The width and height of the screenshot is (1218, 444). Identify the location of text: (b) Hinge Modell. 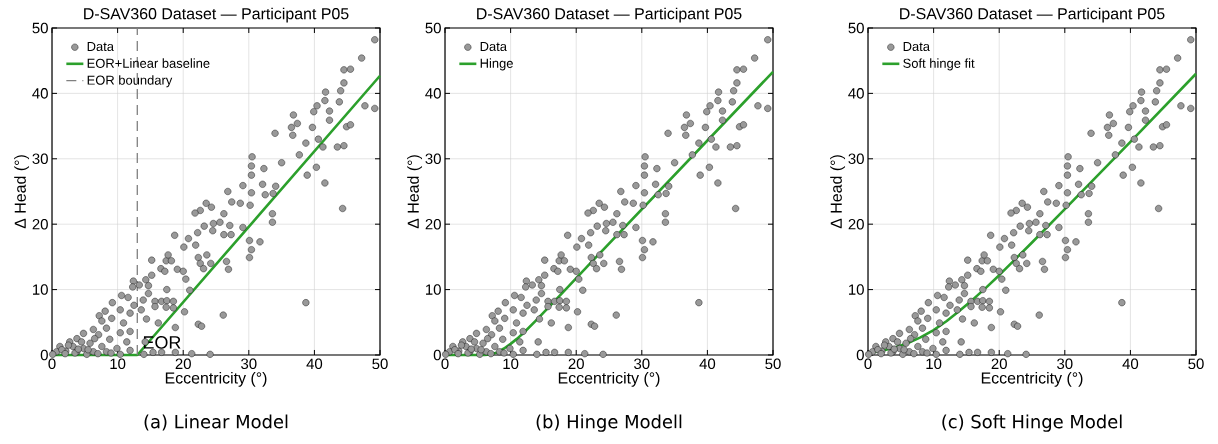
(609, 423).